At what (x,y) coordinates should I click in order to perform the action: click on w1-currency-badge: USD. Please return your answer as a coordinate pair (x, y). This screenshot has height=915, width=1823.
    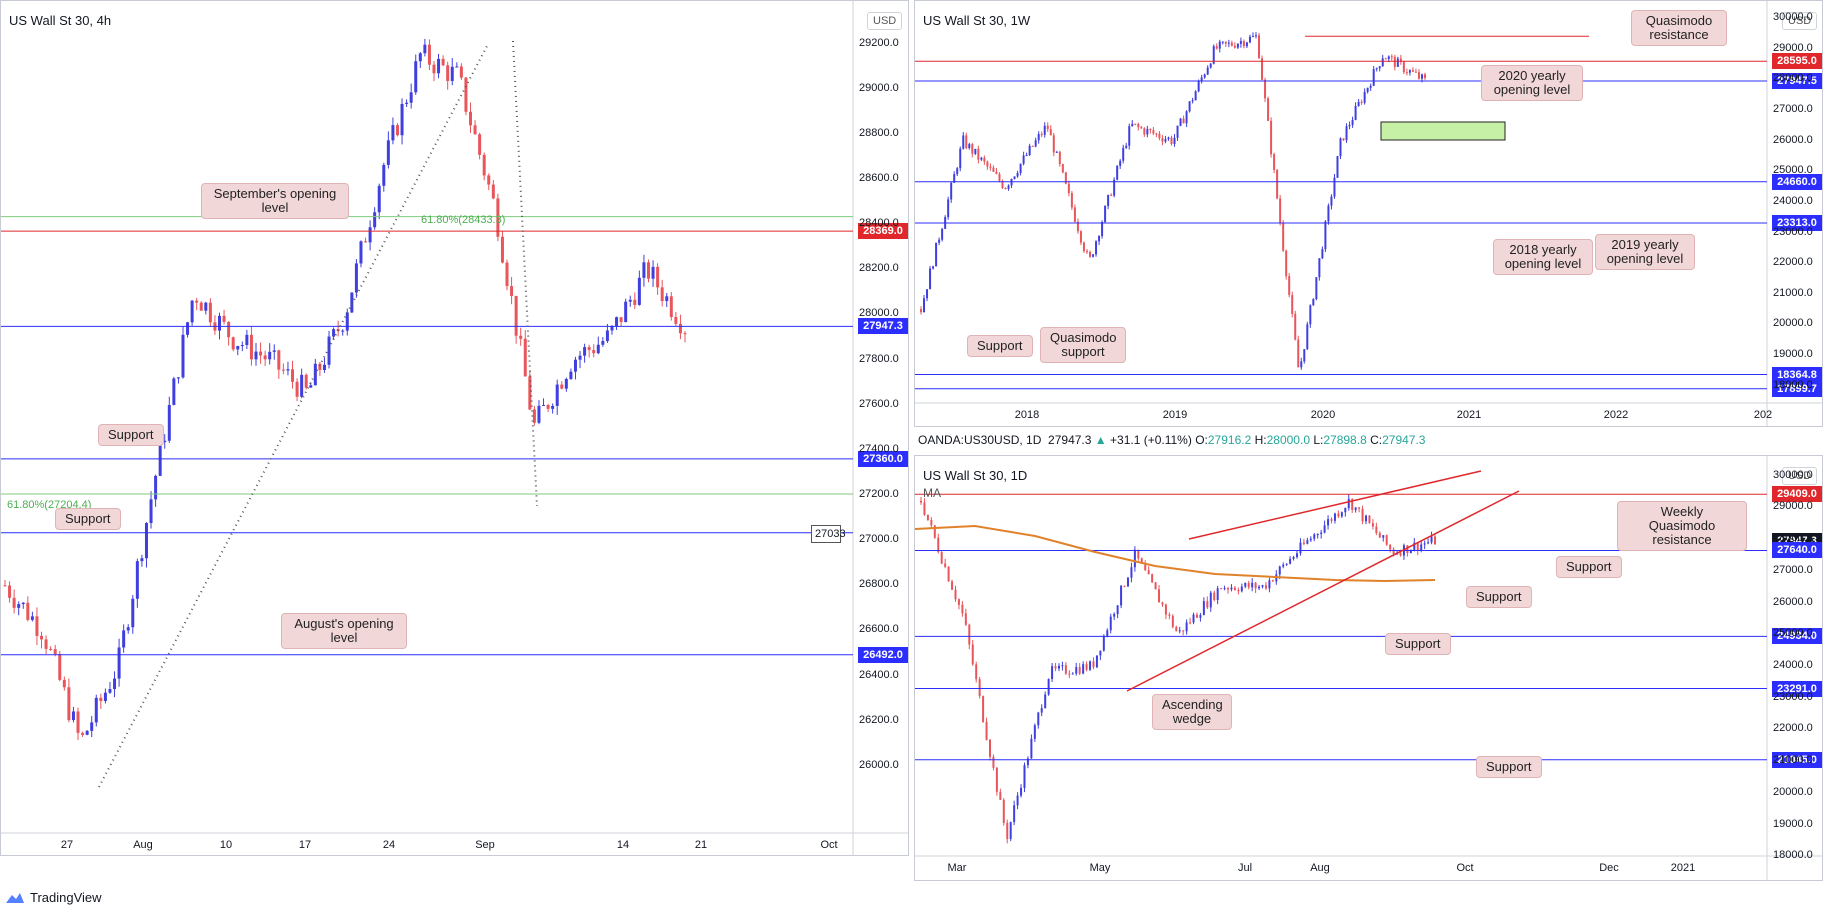
    Looking at the image, I should click on (1800, 21).